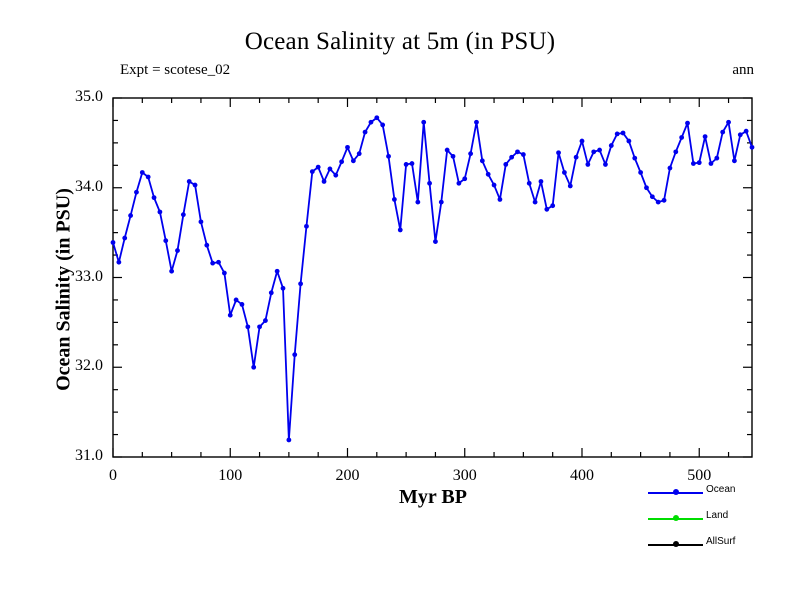 Image resolution: width=800 pixels, height=600 pixels. What do you see at coordinates (400, 41) in the screenshot?
I see `page-title: Ocean Salinity at 5m (in PSU)` at bounding box center [400, 41].